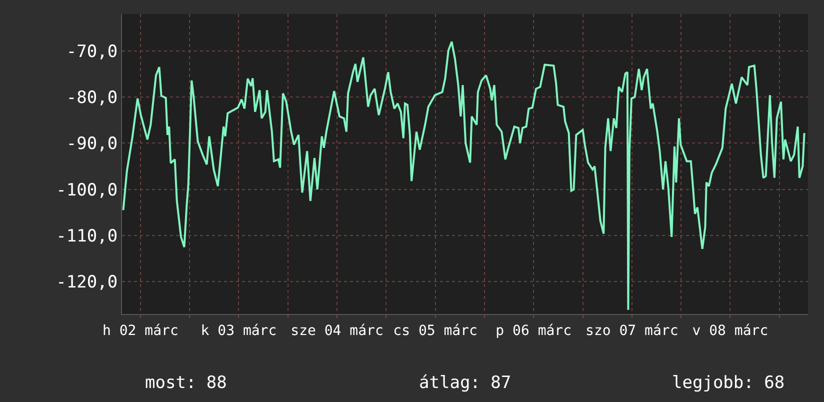 The height and width of the screenshot is (402, 824). What do you see at coordinates (534, 330) in the screenshot?
I see `x-tick-label: p 06 márc` at bounding box center [534, 330].